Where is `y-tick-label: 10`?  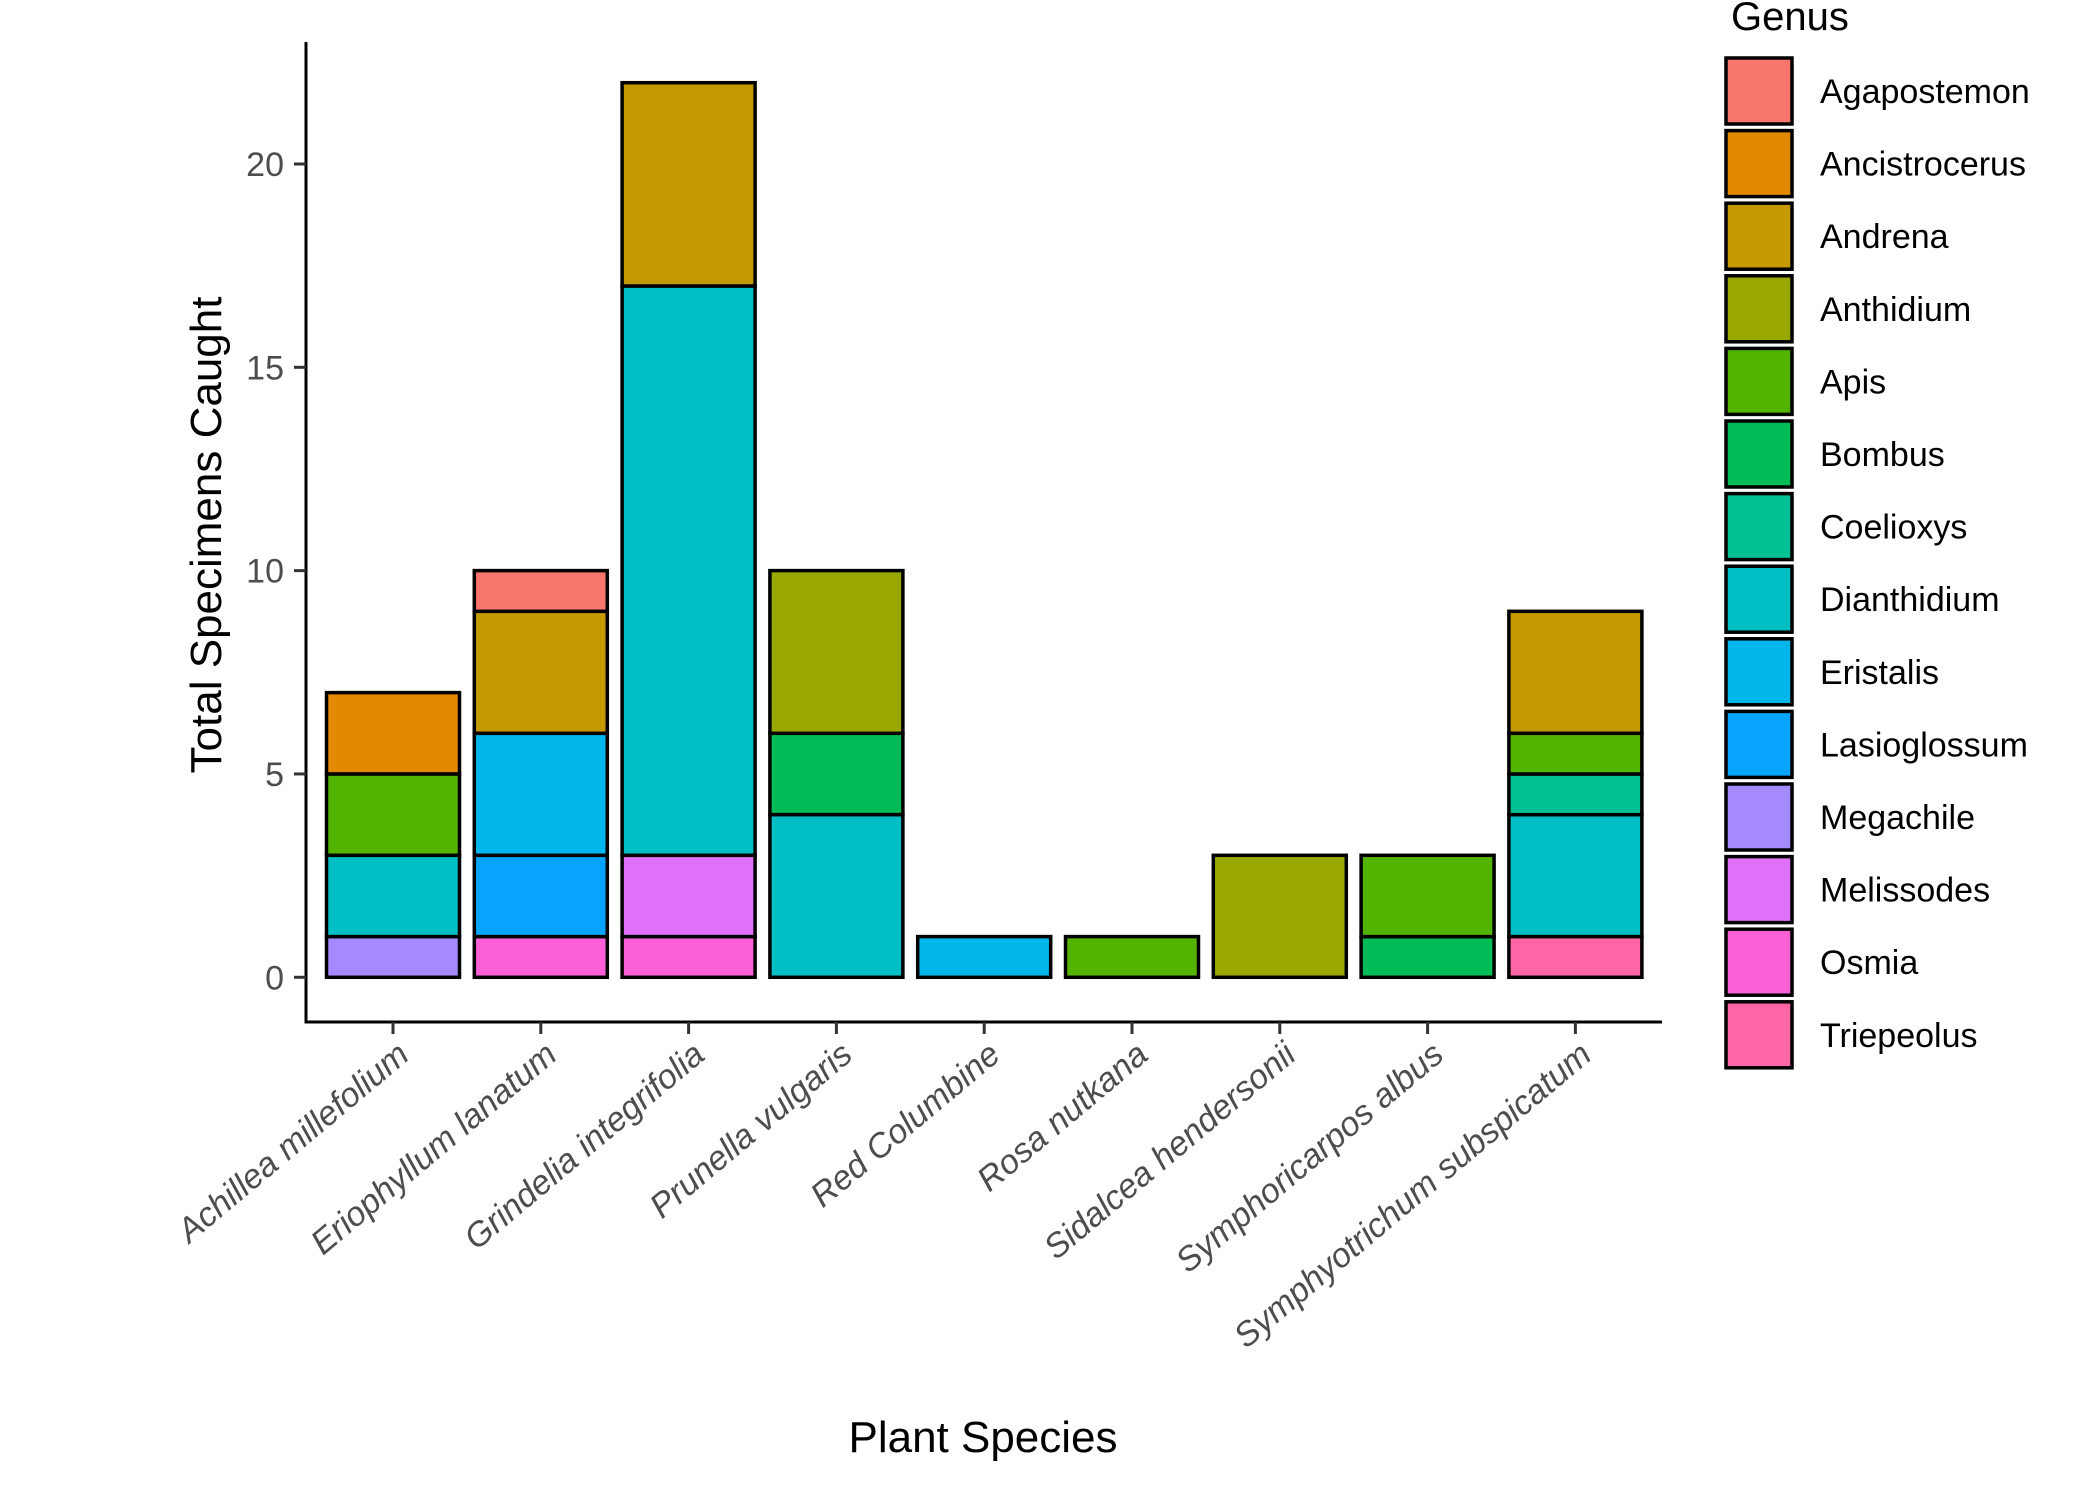 y-tick-label: 10 is located at coordinates (265, 572).